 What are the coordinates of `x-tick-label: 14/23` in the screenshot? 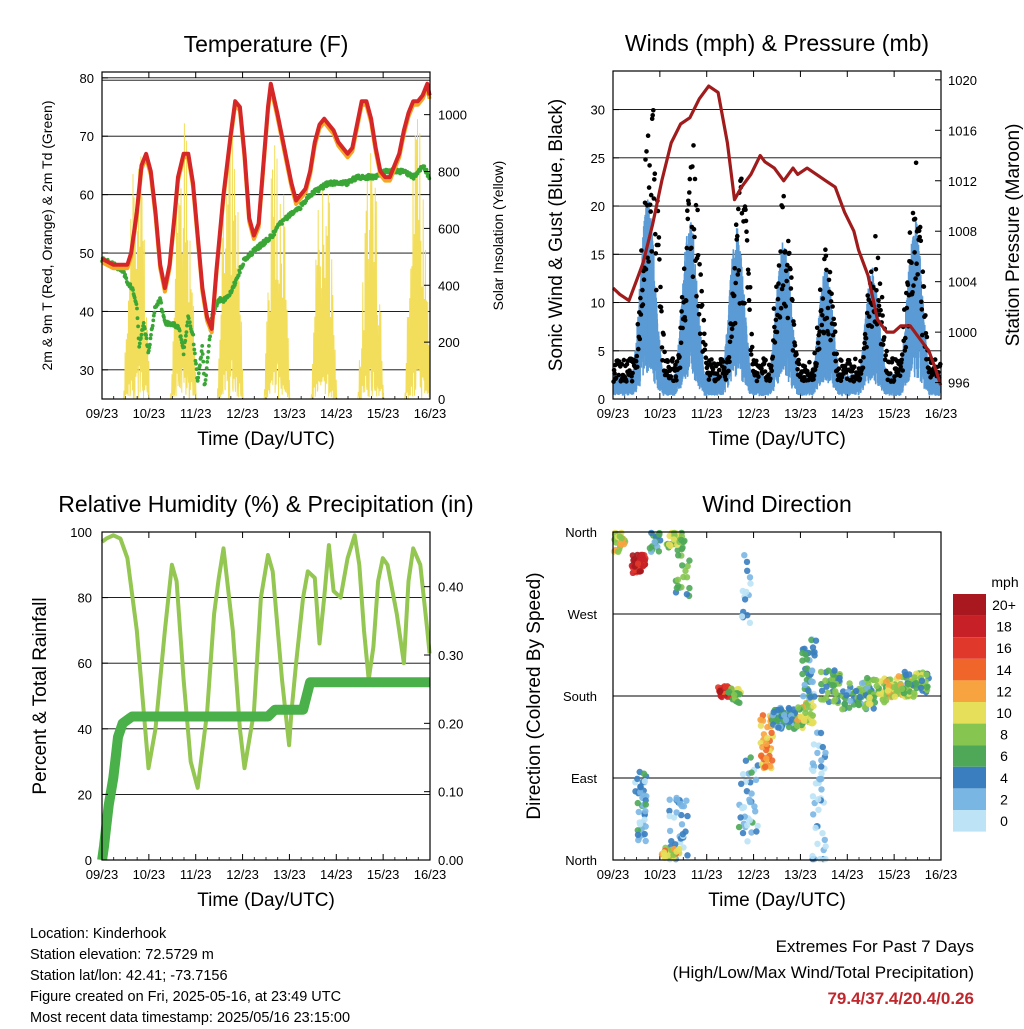 It's located at (336, 874).